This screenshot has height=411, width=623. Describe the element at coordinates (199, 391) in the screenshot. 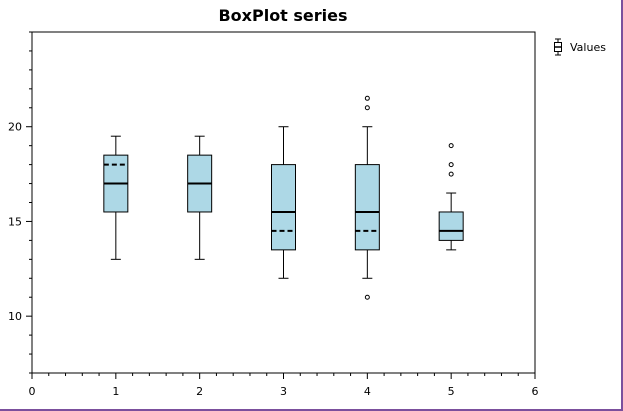

I see `x-tick-label: 2` at that location.